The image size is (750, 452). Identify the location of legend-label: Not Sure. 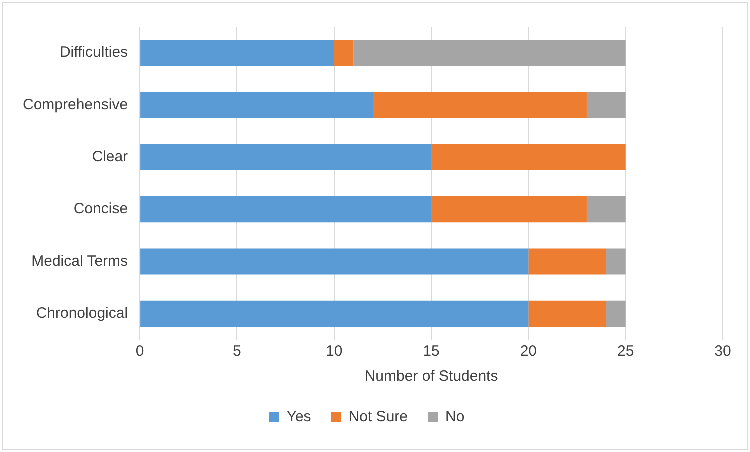
(378, 417).